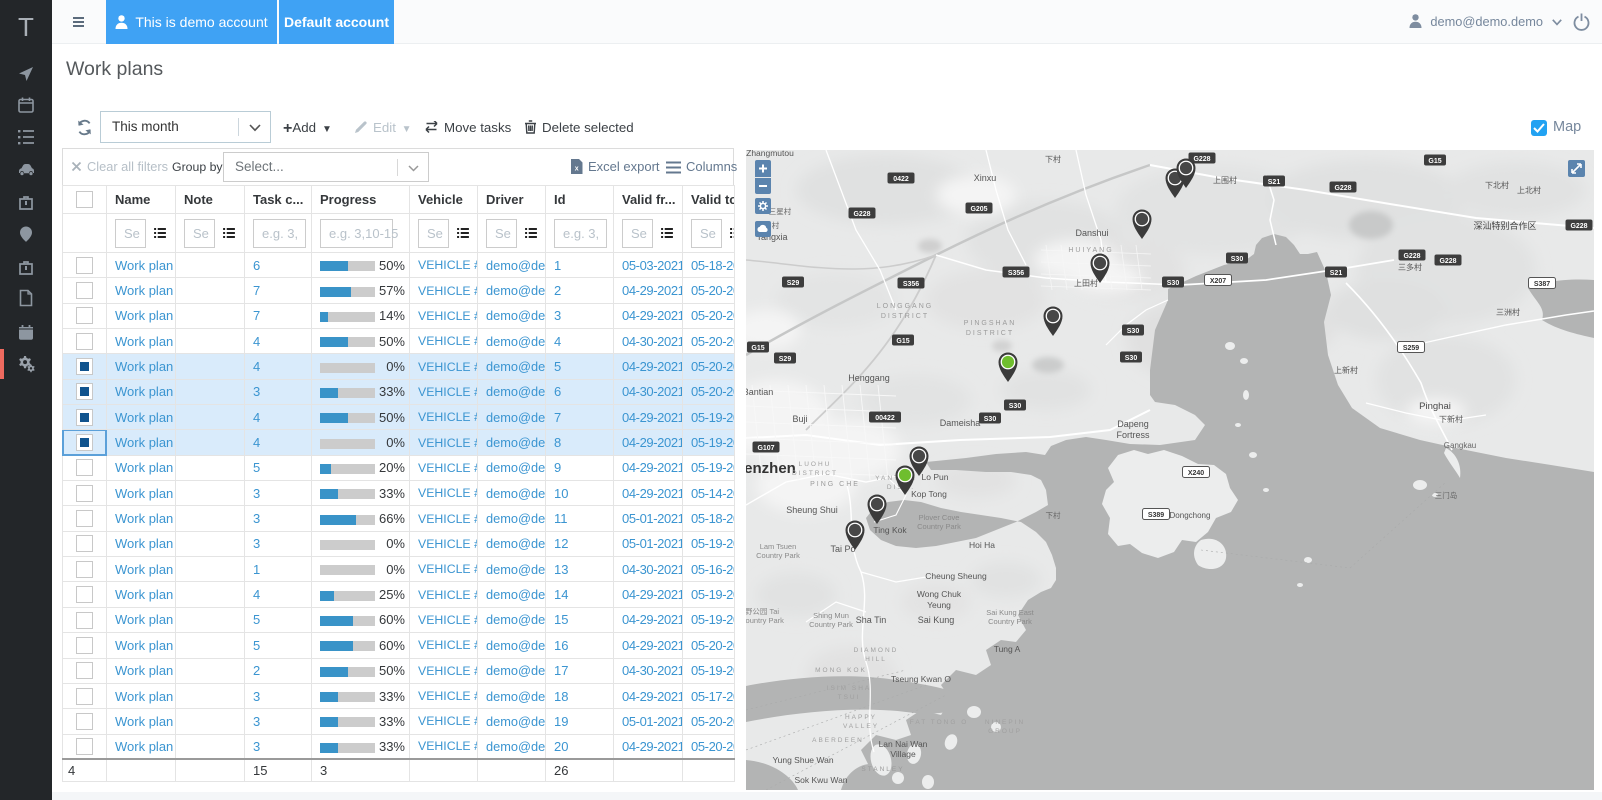 This screenshot has height=800, width=1602. What do you see at coordinates (835, 484) in the screenshot?
I see `svg-text: PING CHE` at bounding box center [835, 484].